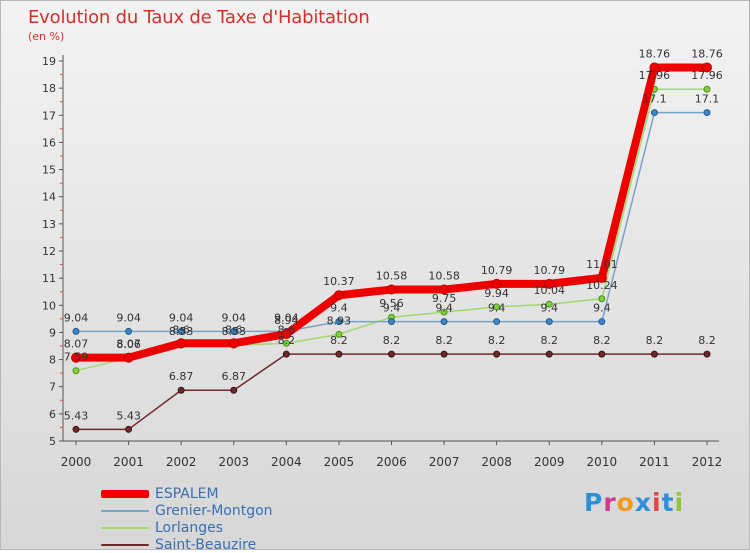 This screenshot has width=750, height=553. Describe the element at coordinates (602, 285) in the screenshot. I see `data-label-lorlanges: 10.24` at that location.